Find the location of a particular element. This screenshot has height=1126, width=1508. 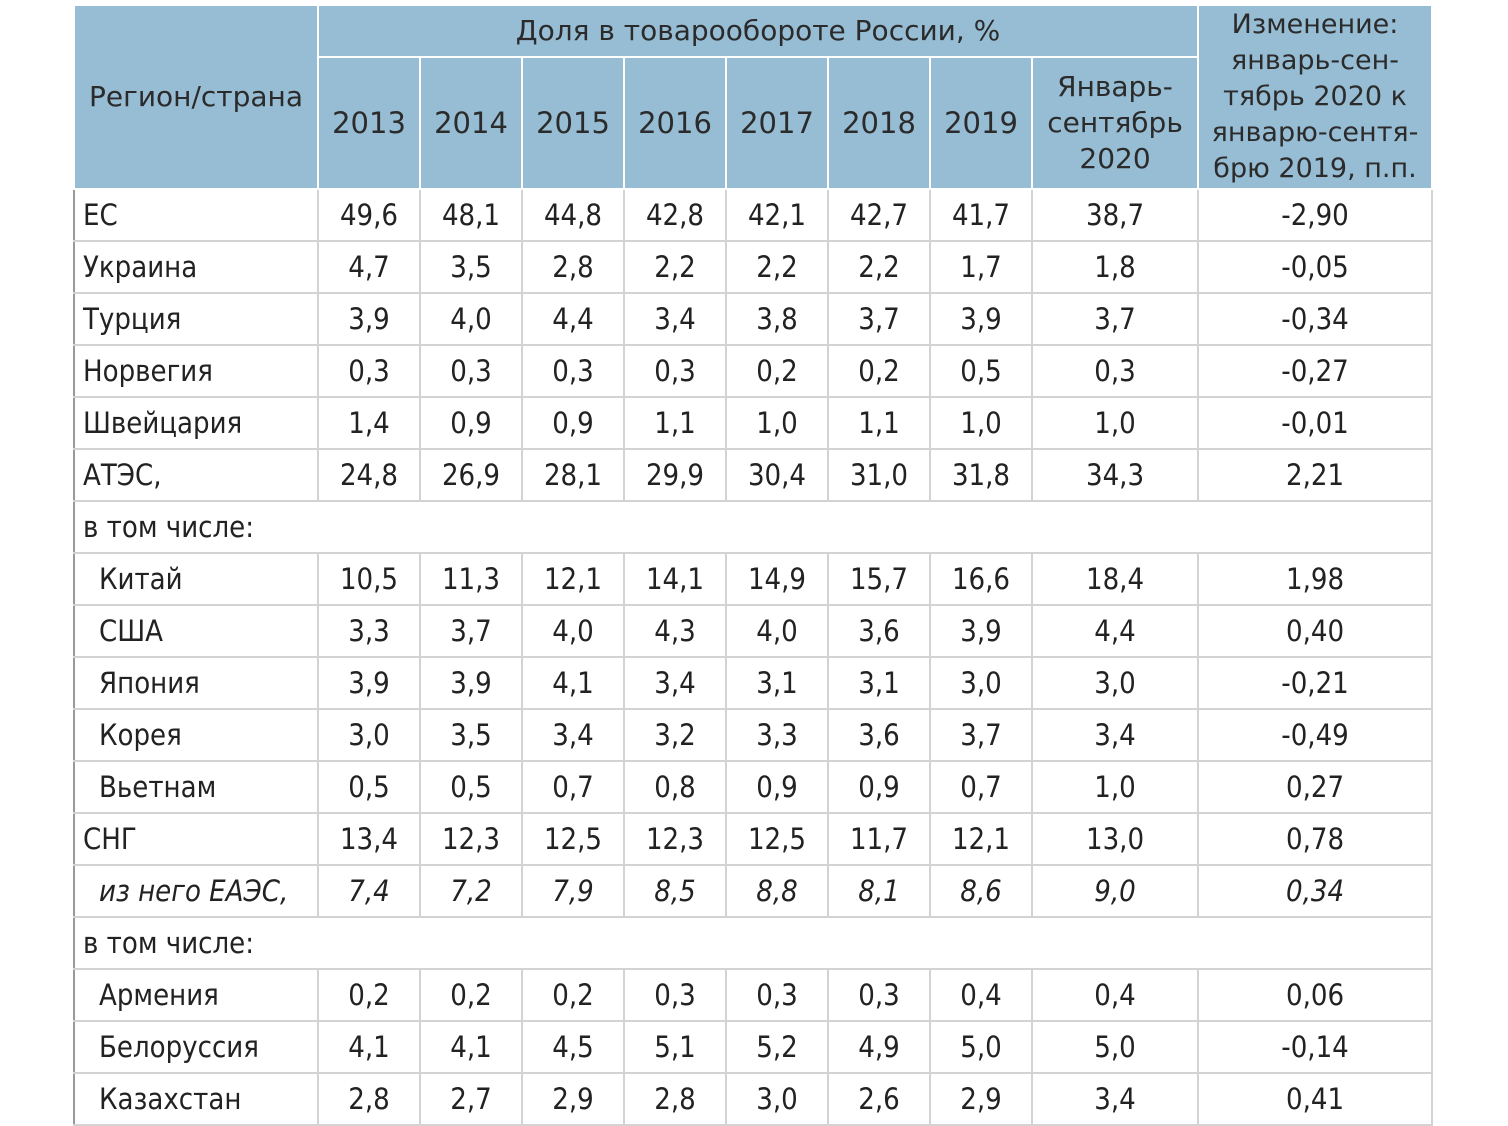

value-cell: 5,0 is located at coordinates (981, 1047).